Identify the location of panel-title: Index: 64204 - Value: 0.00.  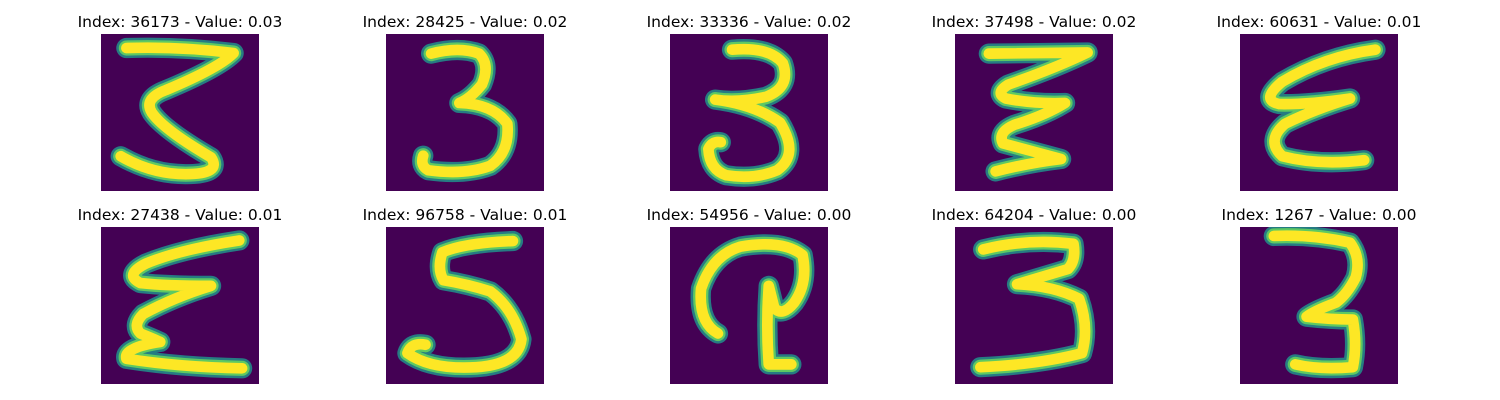
(1034, 215).